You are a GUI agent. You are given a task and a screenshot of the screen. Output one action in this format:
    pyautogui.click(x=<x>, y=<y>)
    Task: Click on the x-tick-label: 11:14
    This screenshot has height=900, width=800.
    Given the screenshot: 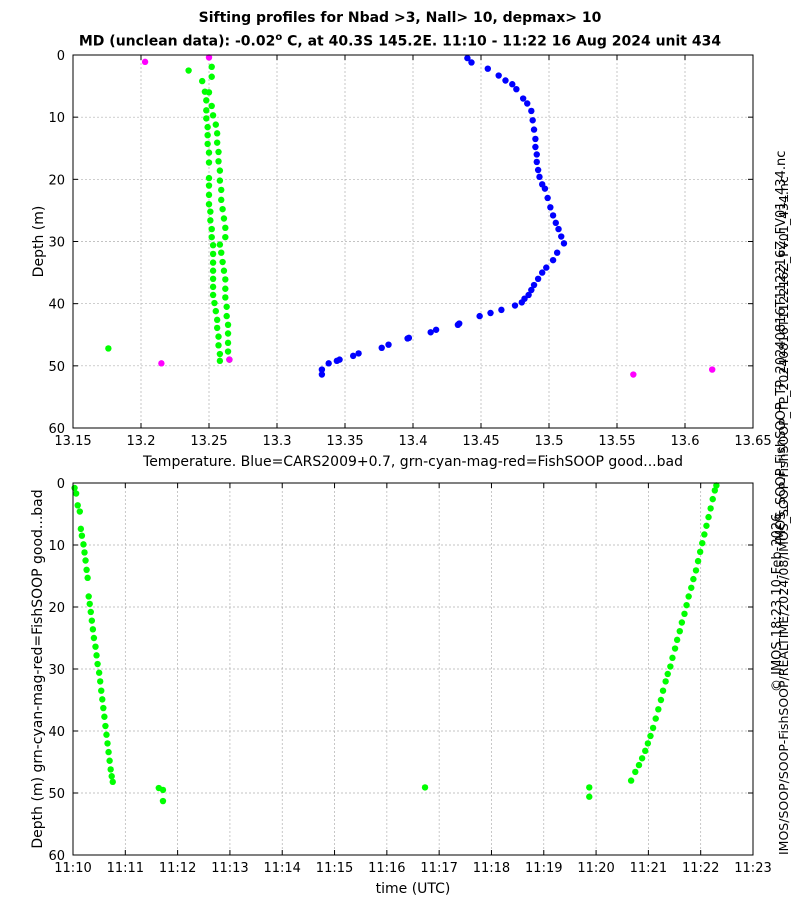 What is the action you would take?
    pyautogui.click(x=281, y=868)
    